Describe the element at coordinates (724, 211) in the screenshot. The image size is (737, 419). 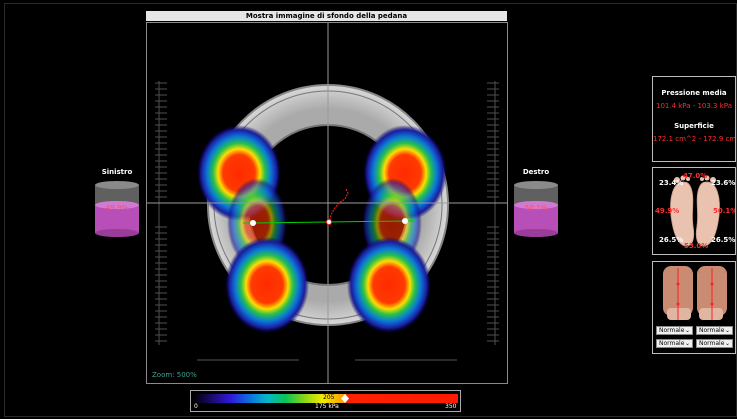
I see `right-total-pct: 50.1%` at that location.